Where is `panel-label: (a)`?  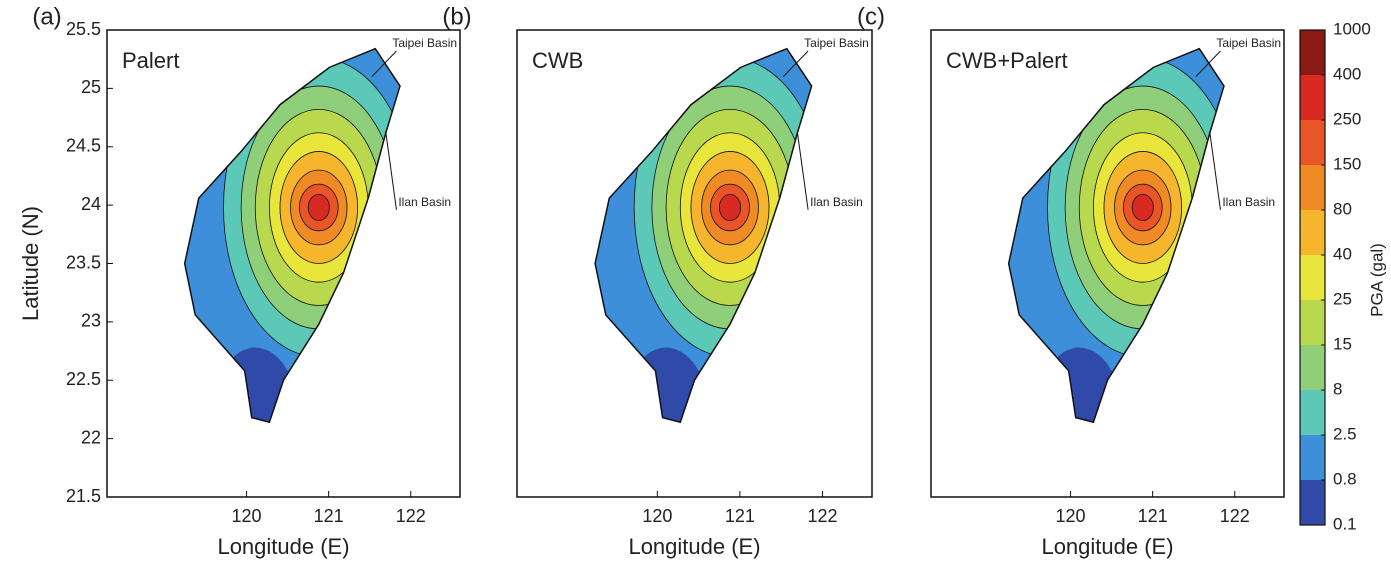
panel-label: (a) is located at coordinates (46, 16).